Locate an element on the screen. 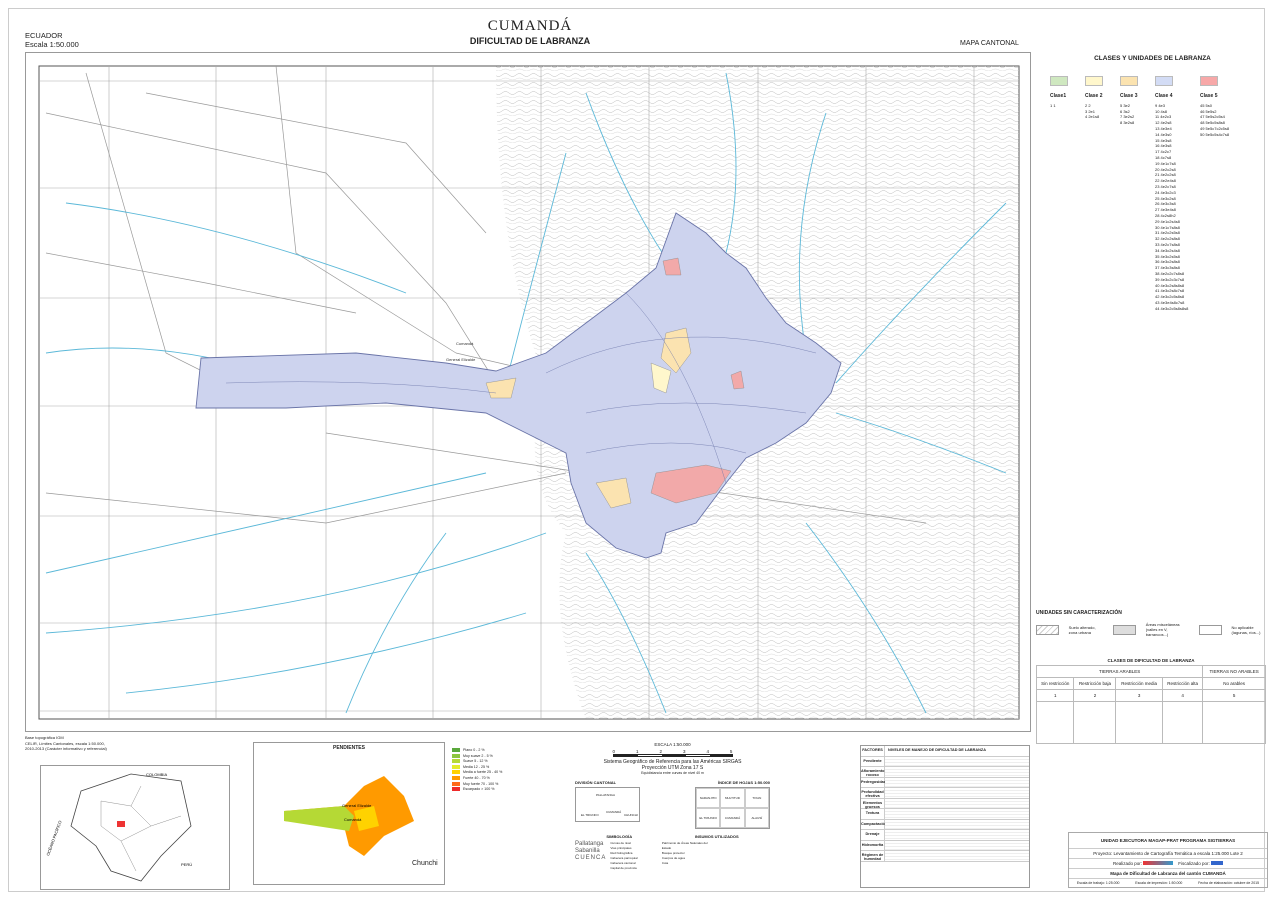 The width and height of the screenshot is (1273, 900). unit-label: 19 4e1c7s8 is located at coordinates (1165, 163).